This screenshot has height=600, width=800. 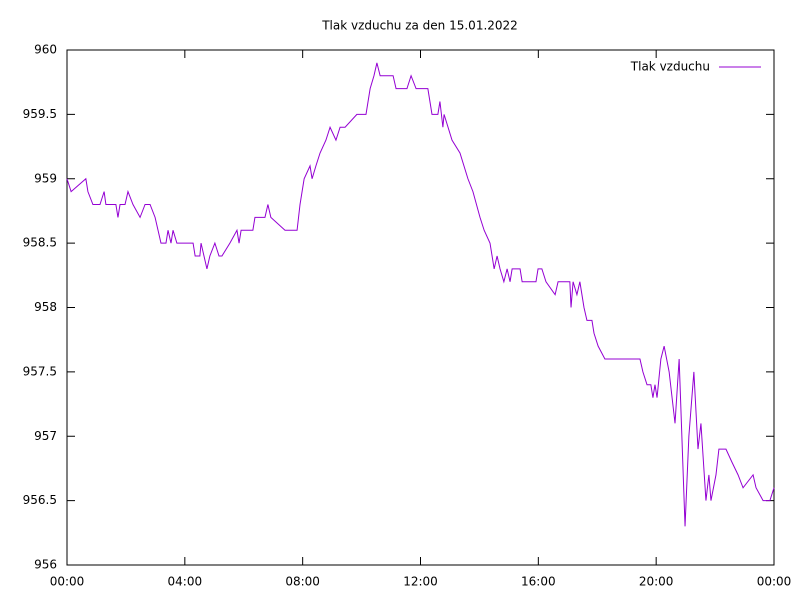 What do you see at coordinates (45, 436) in the screenshot?
I see `y-tick-label: 957` at bounding box center [45, 436].